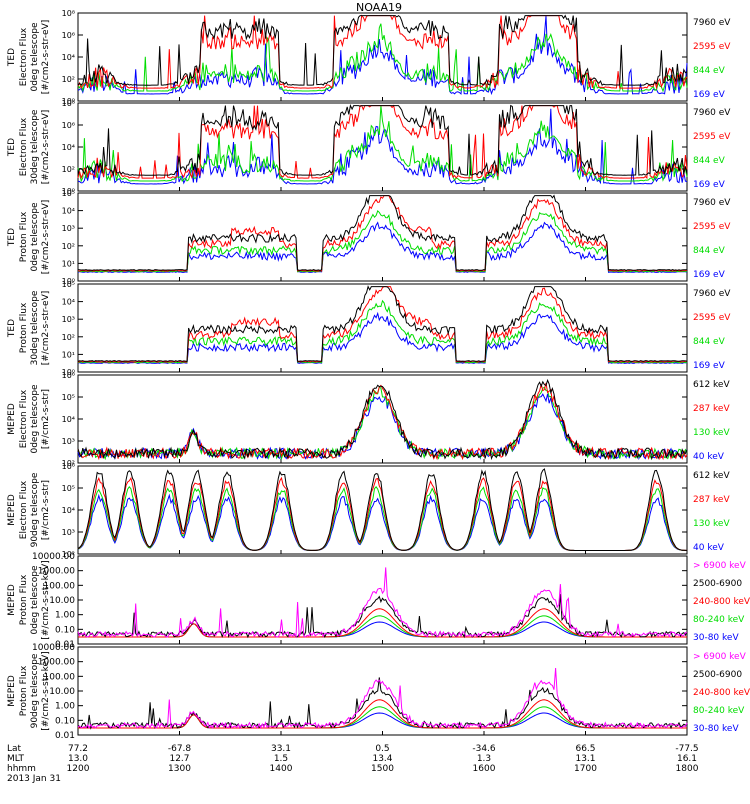 This screenshot has height=804, width=750. What do you see at coordinates (711, 409) in the screenshot?
I see `legend-entry: 287 keV` at bounding box center [711, 409].